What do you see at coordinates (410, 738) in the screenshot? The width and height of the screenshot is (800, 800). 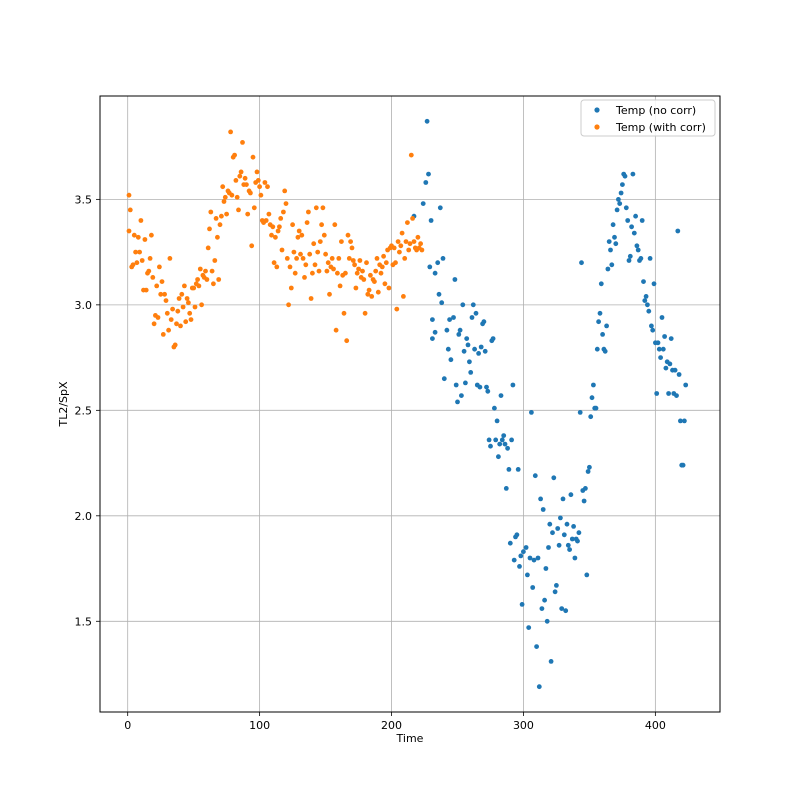 I see `x-axis-label: Time` at bounding box center [410, 738].